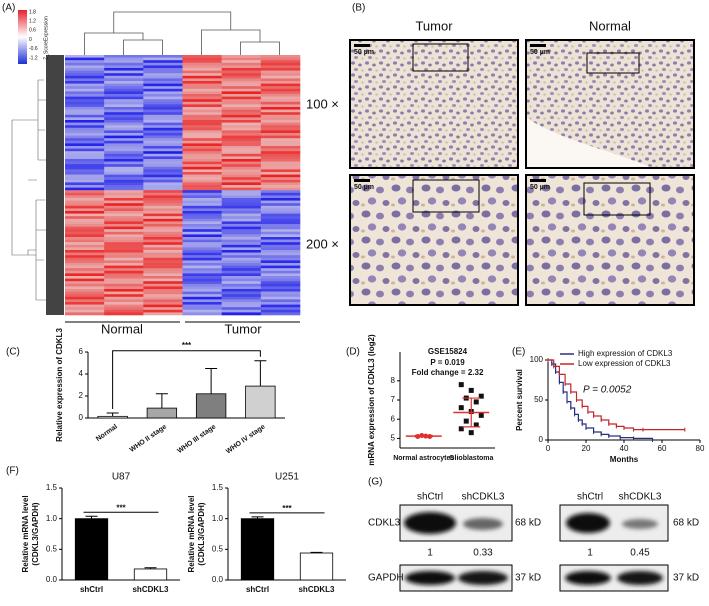 The height and width of the screenshot is (606, 709). Describe the element at coordinates (541, 439) in the screenshot. I see `y-tick-label: 0` at that location.